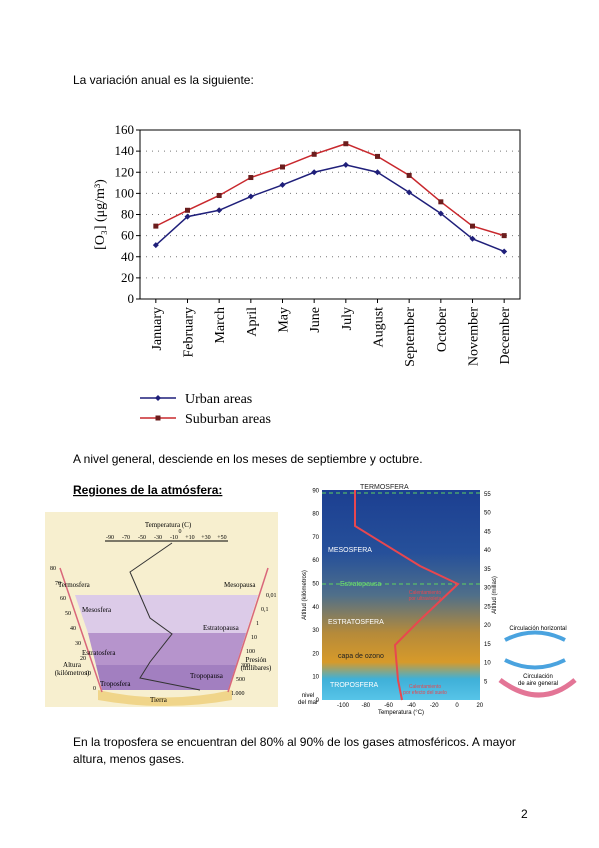 The width and height of the screenshot is (599, 848). I want to click on legend-marker, so click(158, 398).